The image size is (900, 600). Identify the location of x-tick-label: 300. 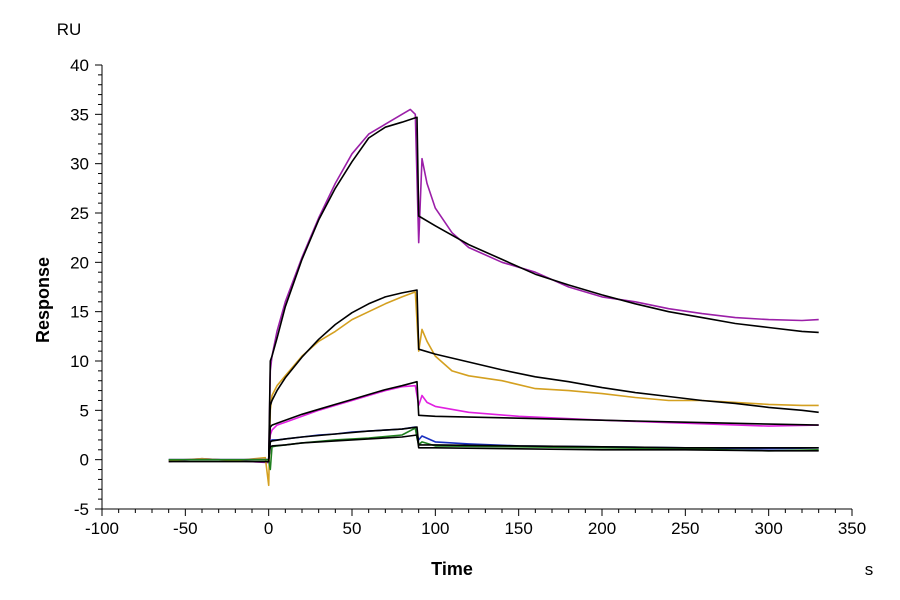
(768, 528).